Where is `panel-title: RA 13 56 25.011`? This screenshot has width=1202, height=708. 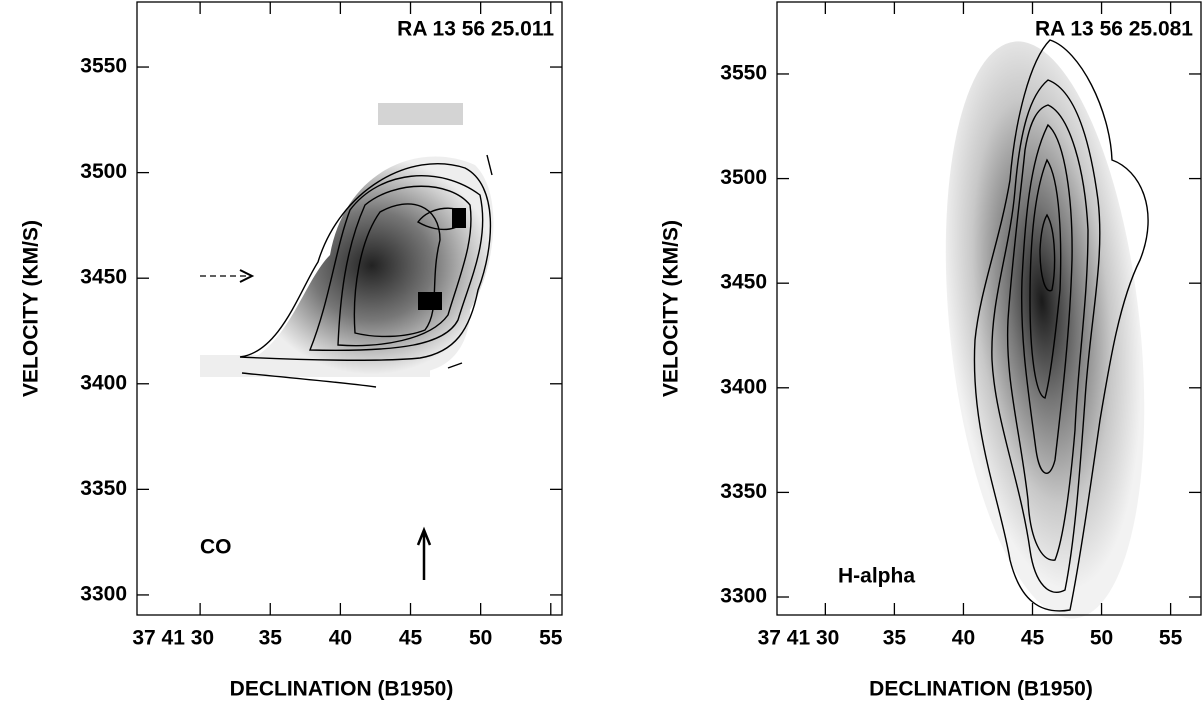 panel-title: RA 13 56 25.011 is located at coordinates (475, 29).